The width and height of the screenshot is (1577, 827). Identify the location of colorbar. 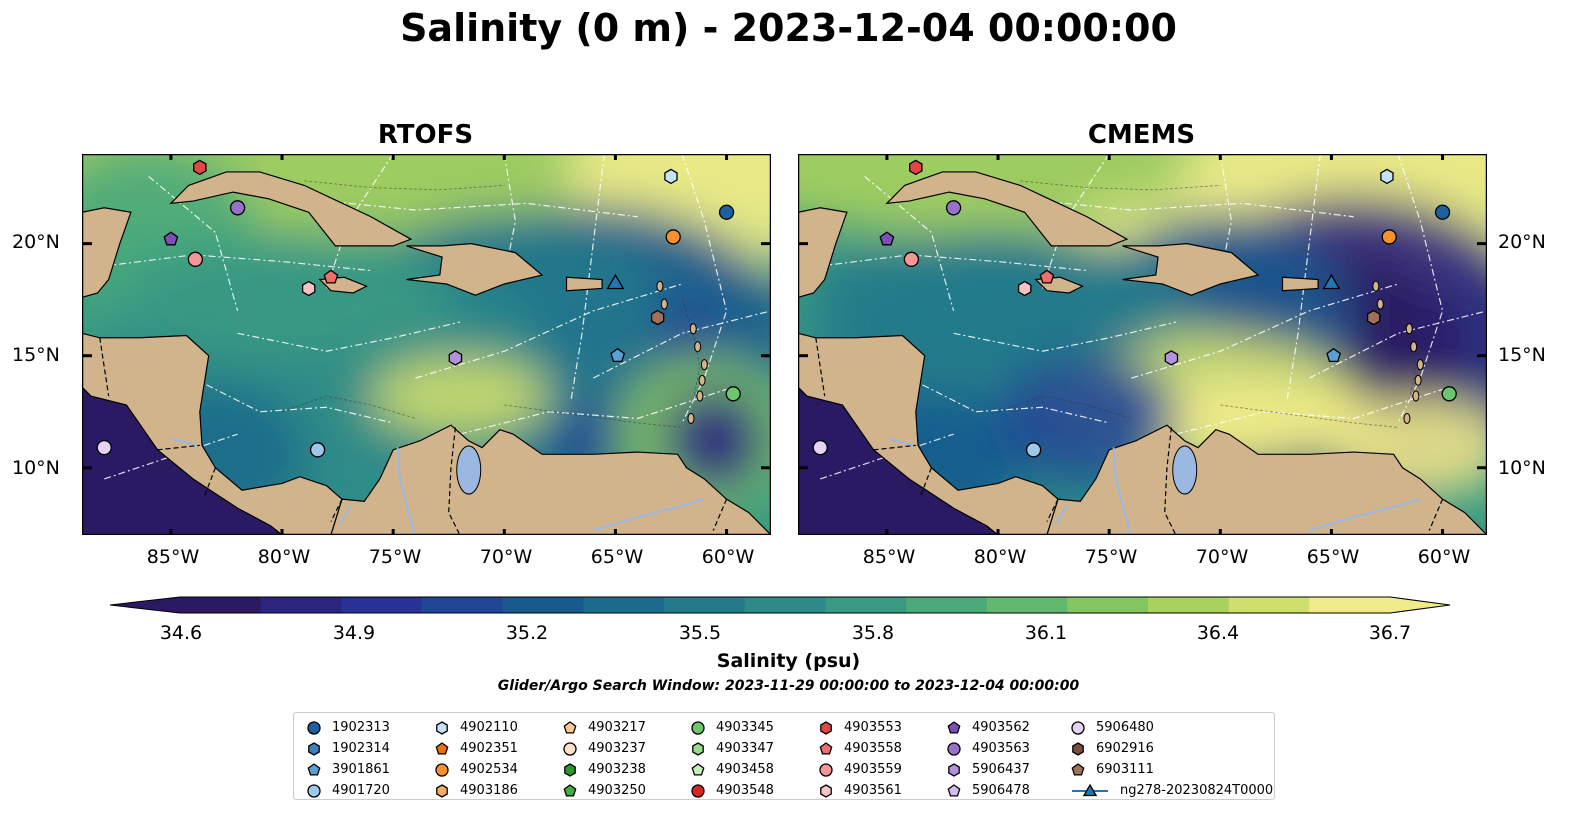
(780, 605).